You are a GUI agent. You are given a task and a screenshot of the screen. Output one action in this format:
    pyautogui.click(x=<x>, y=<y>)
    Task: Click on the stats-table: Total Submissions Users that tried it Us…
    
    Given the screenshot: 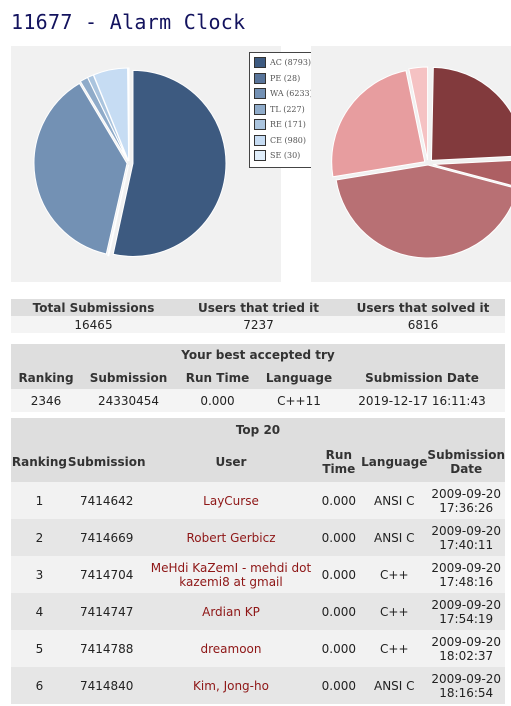 What is the action you would take?
    pyautogui.click(x=258, y=316)
    